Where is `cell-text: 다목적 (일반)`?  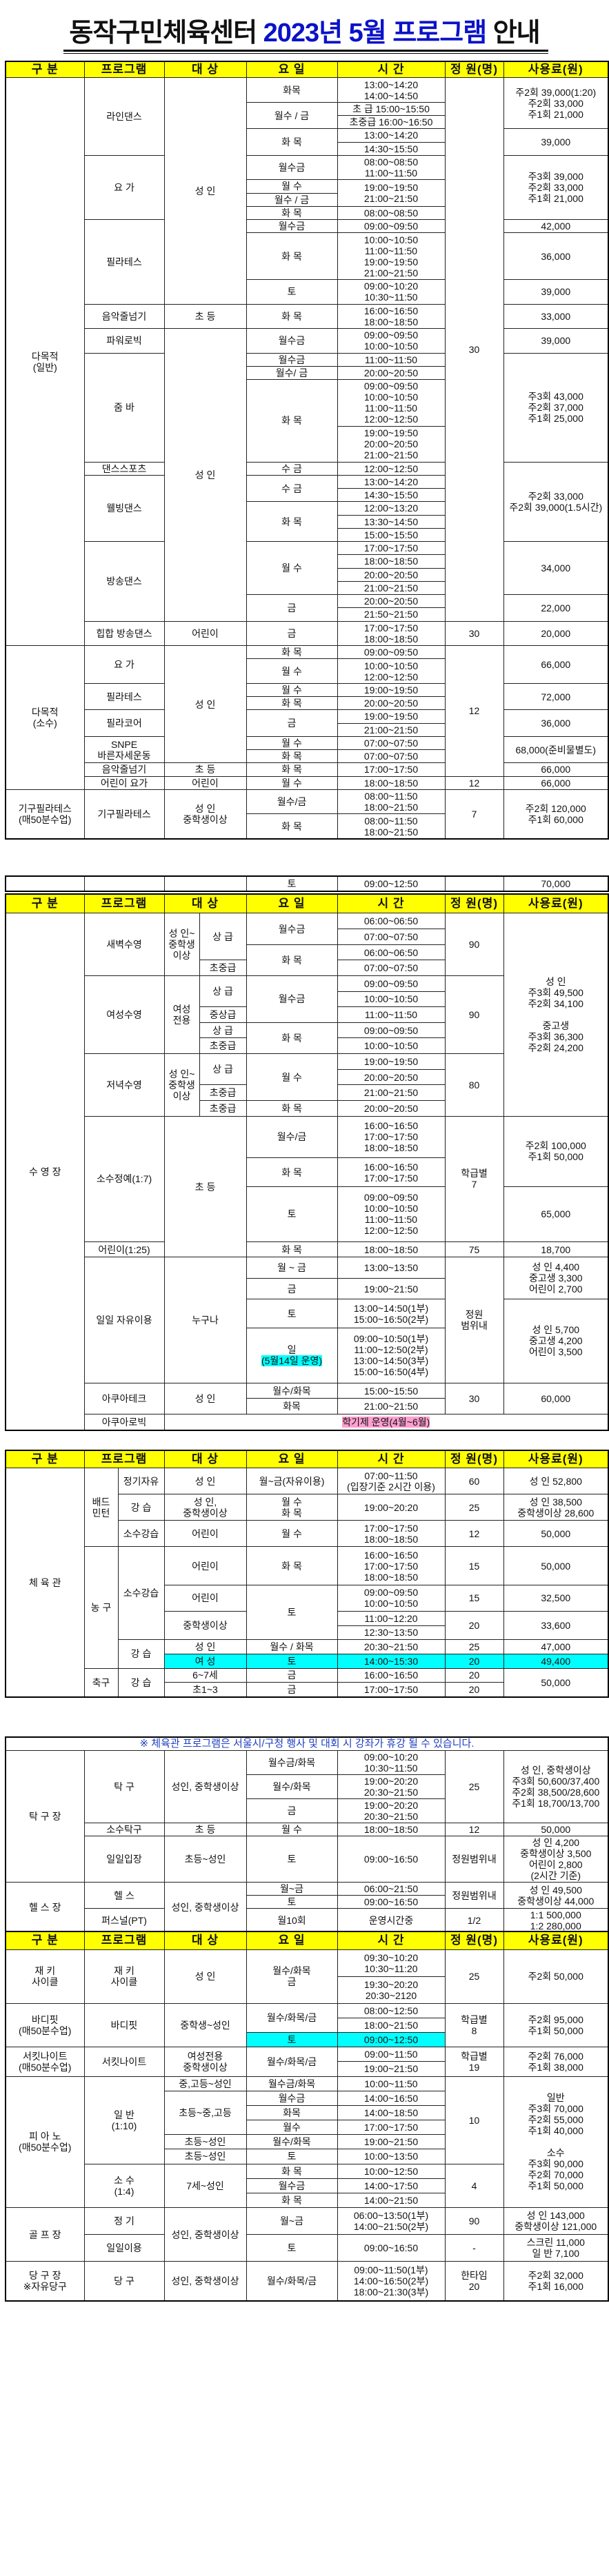 cell-text: 다목적 (일반) is located at coordinates (45, 361).